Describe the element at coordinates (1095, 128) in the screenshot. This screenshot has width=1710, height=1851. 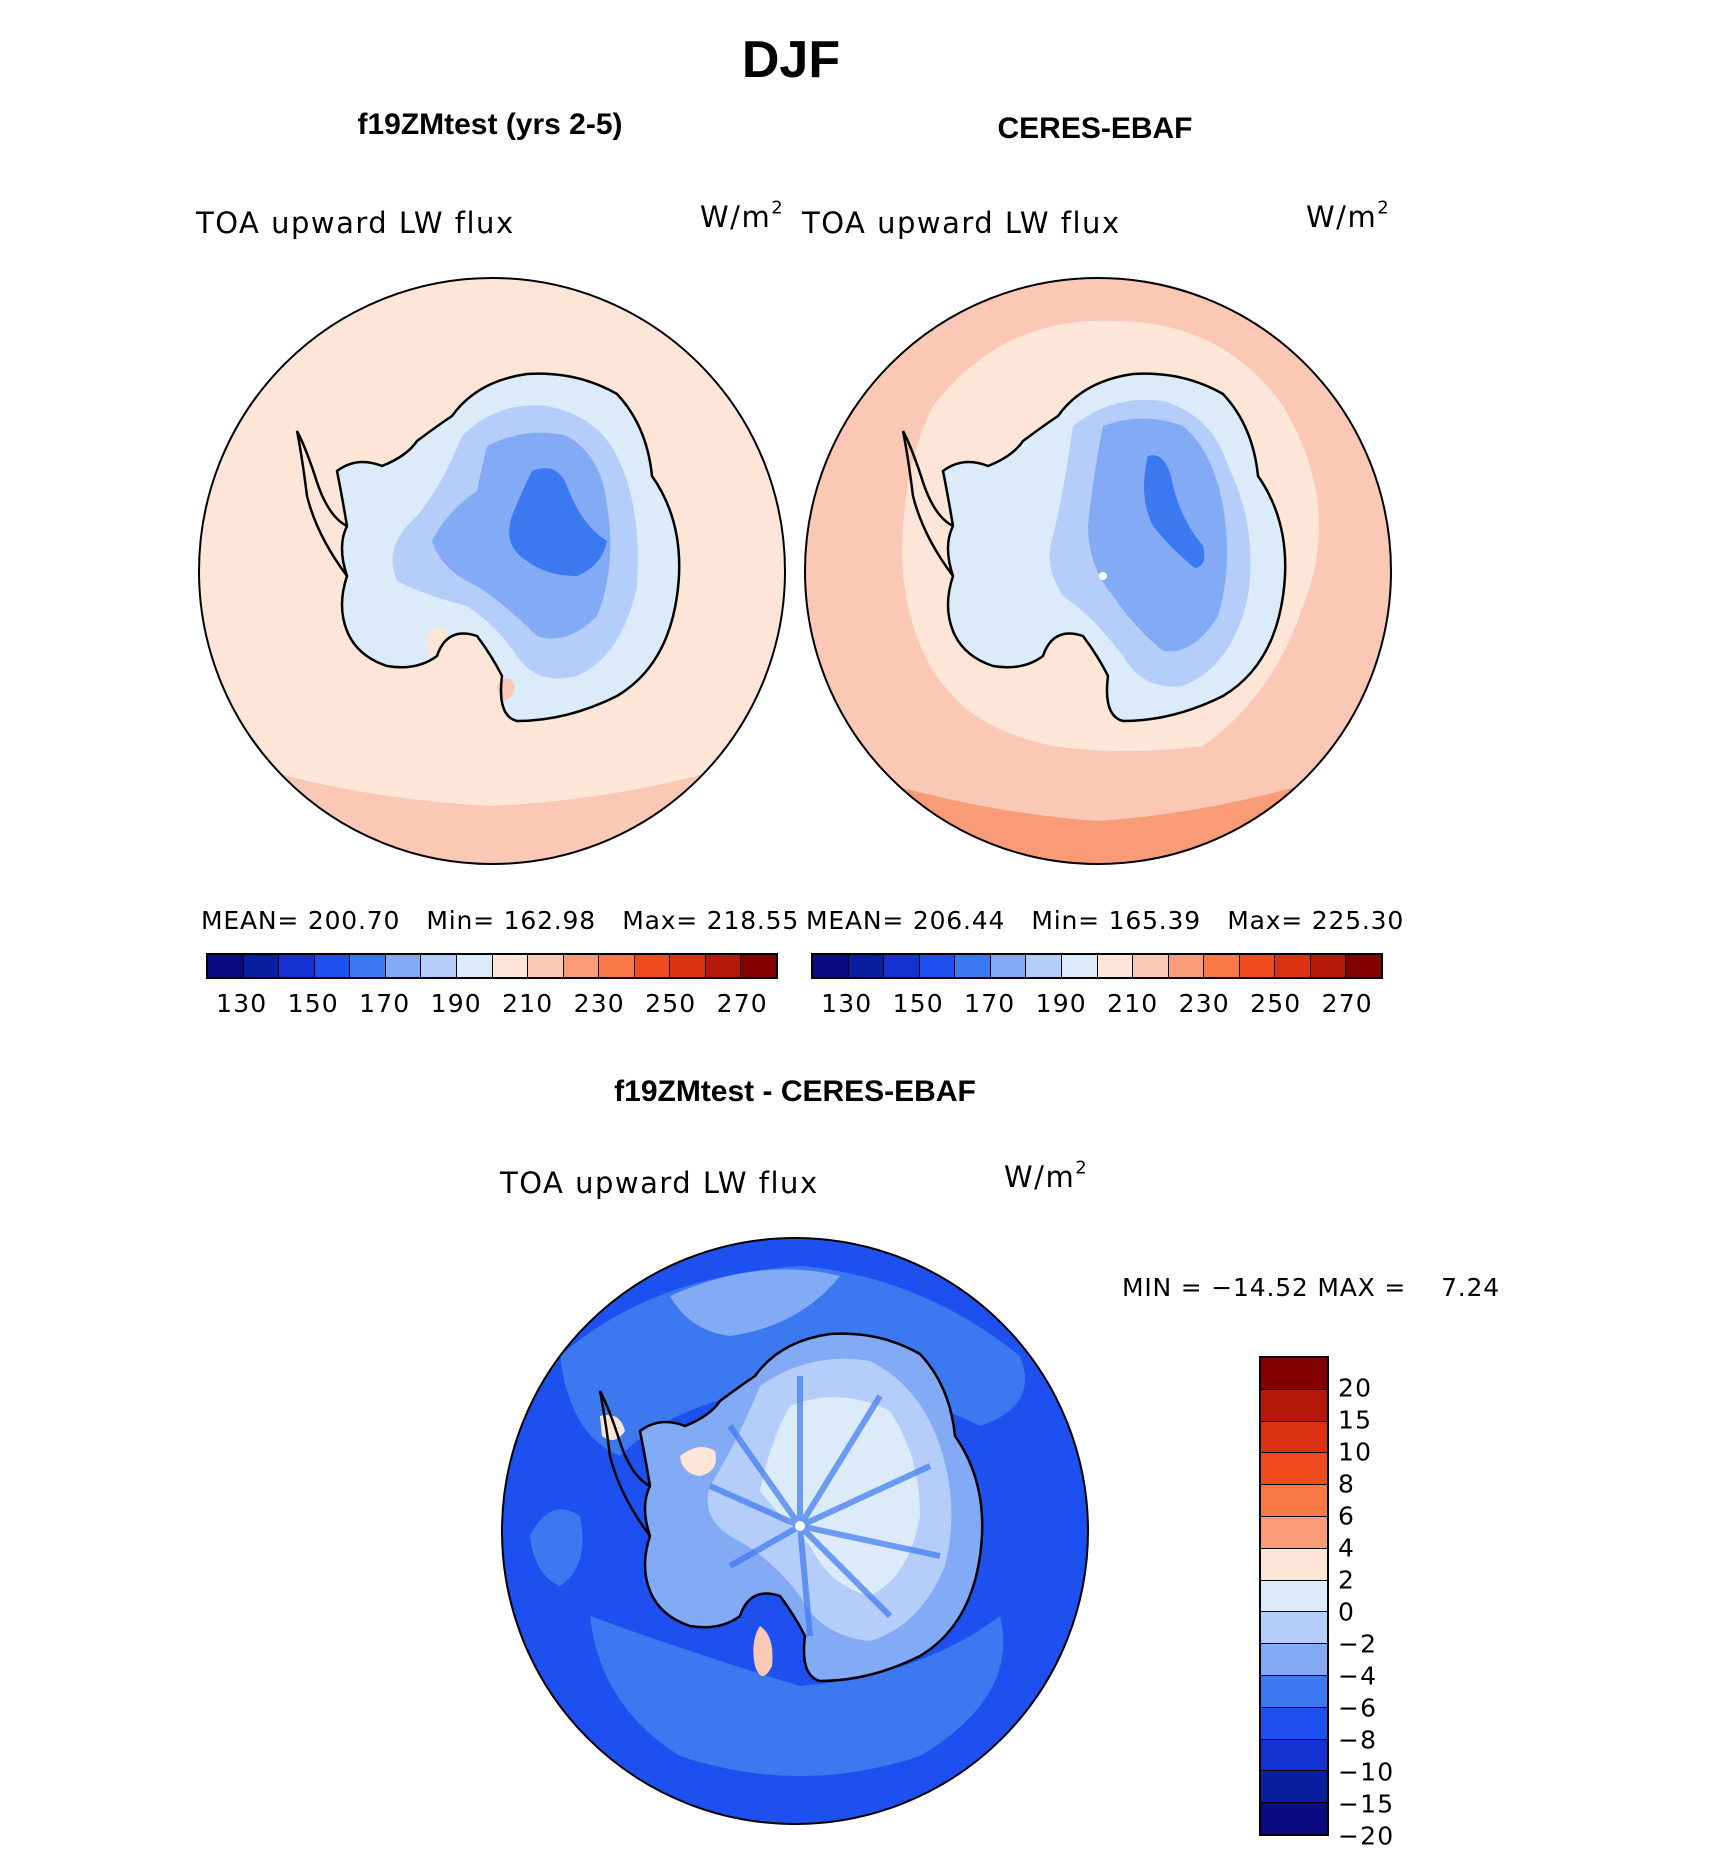
I see `panel-title-obs: CERES-EBAF` at that location.